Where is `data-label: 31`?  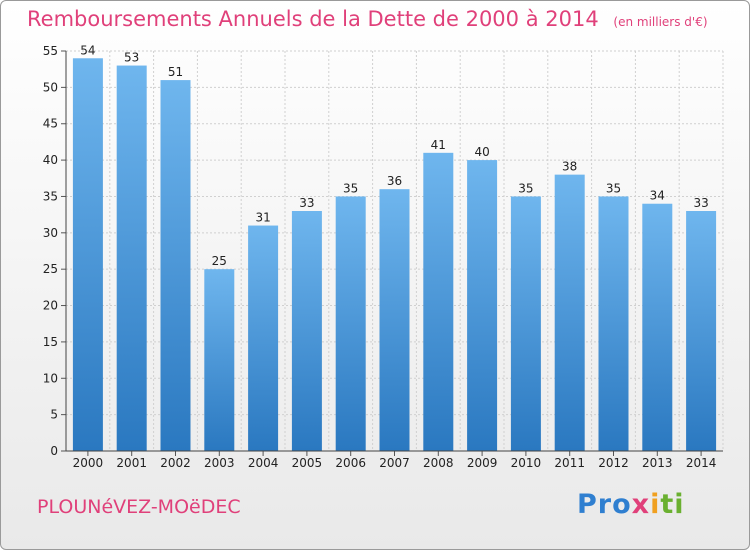 data-label: 31 is located at coordinates (262, 218).